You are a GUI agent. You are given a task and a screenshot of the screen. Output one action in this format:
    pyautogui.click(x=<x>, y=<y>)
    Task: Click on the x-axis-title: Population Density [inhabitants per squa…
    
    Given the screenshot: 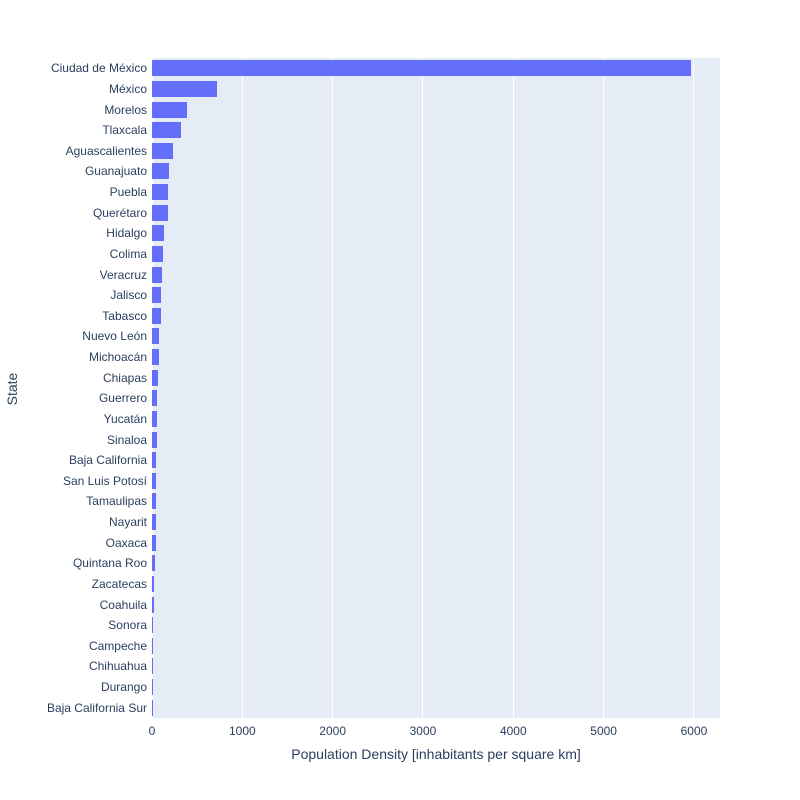 What is the action you would take?
    pyautogui.click(x=436, y=754)
    